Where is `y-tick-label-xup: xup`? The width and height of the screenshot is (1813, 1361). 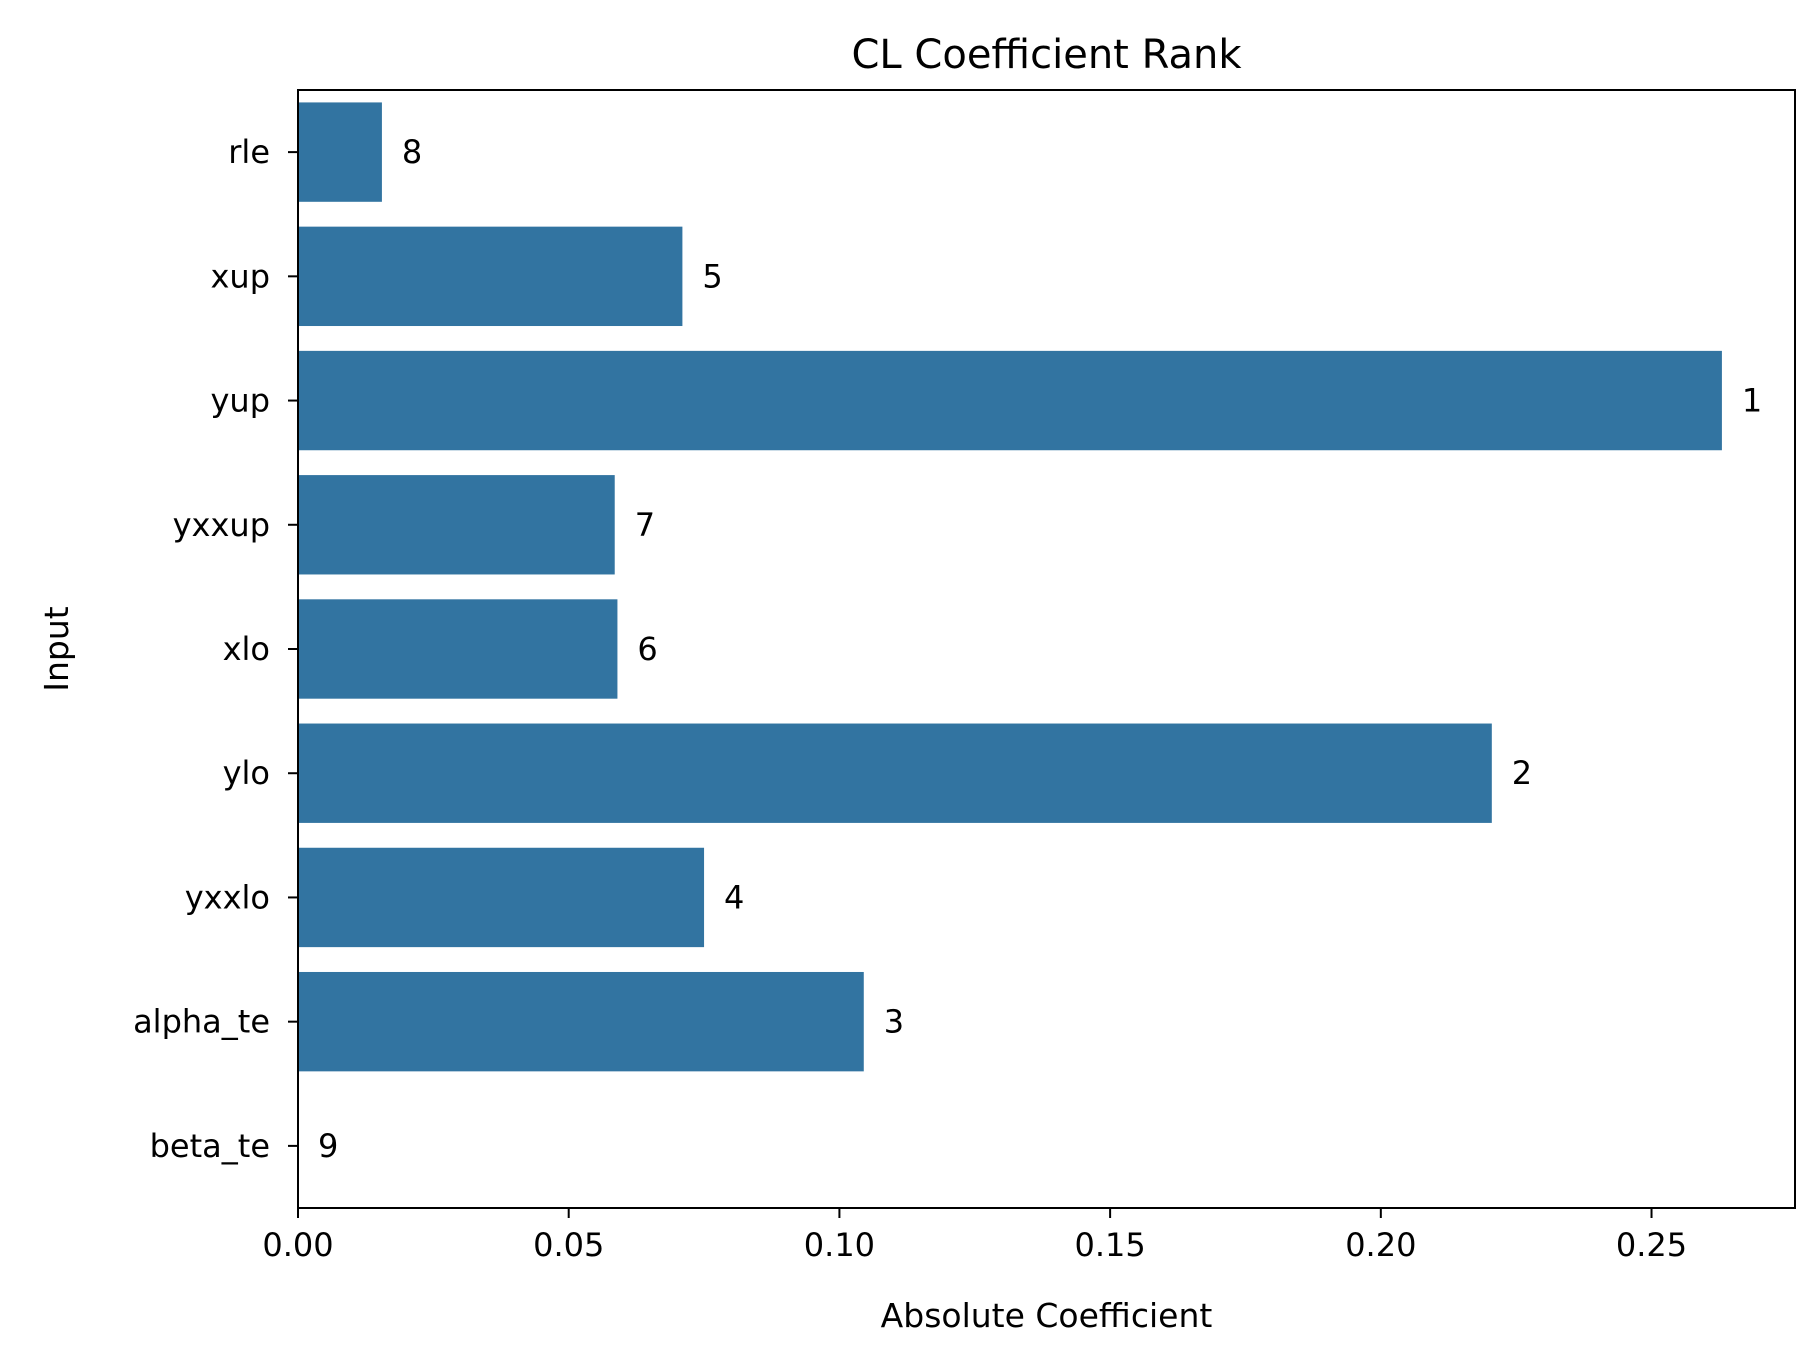
y-tick-label-xup: xup is located at coordinates (240, 276).